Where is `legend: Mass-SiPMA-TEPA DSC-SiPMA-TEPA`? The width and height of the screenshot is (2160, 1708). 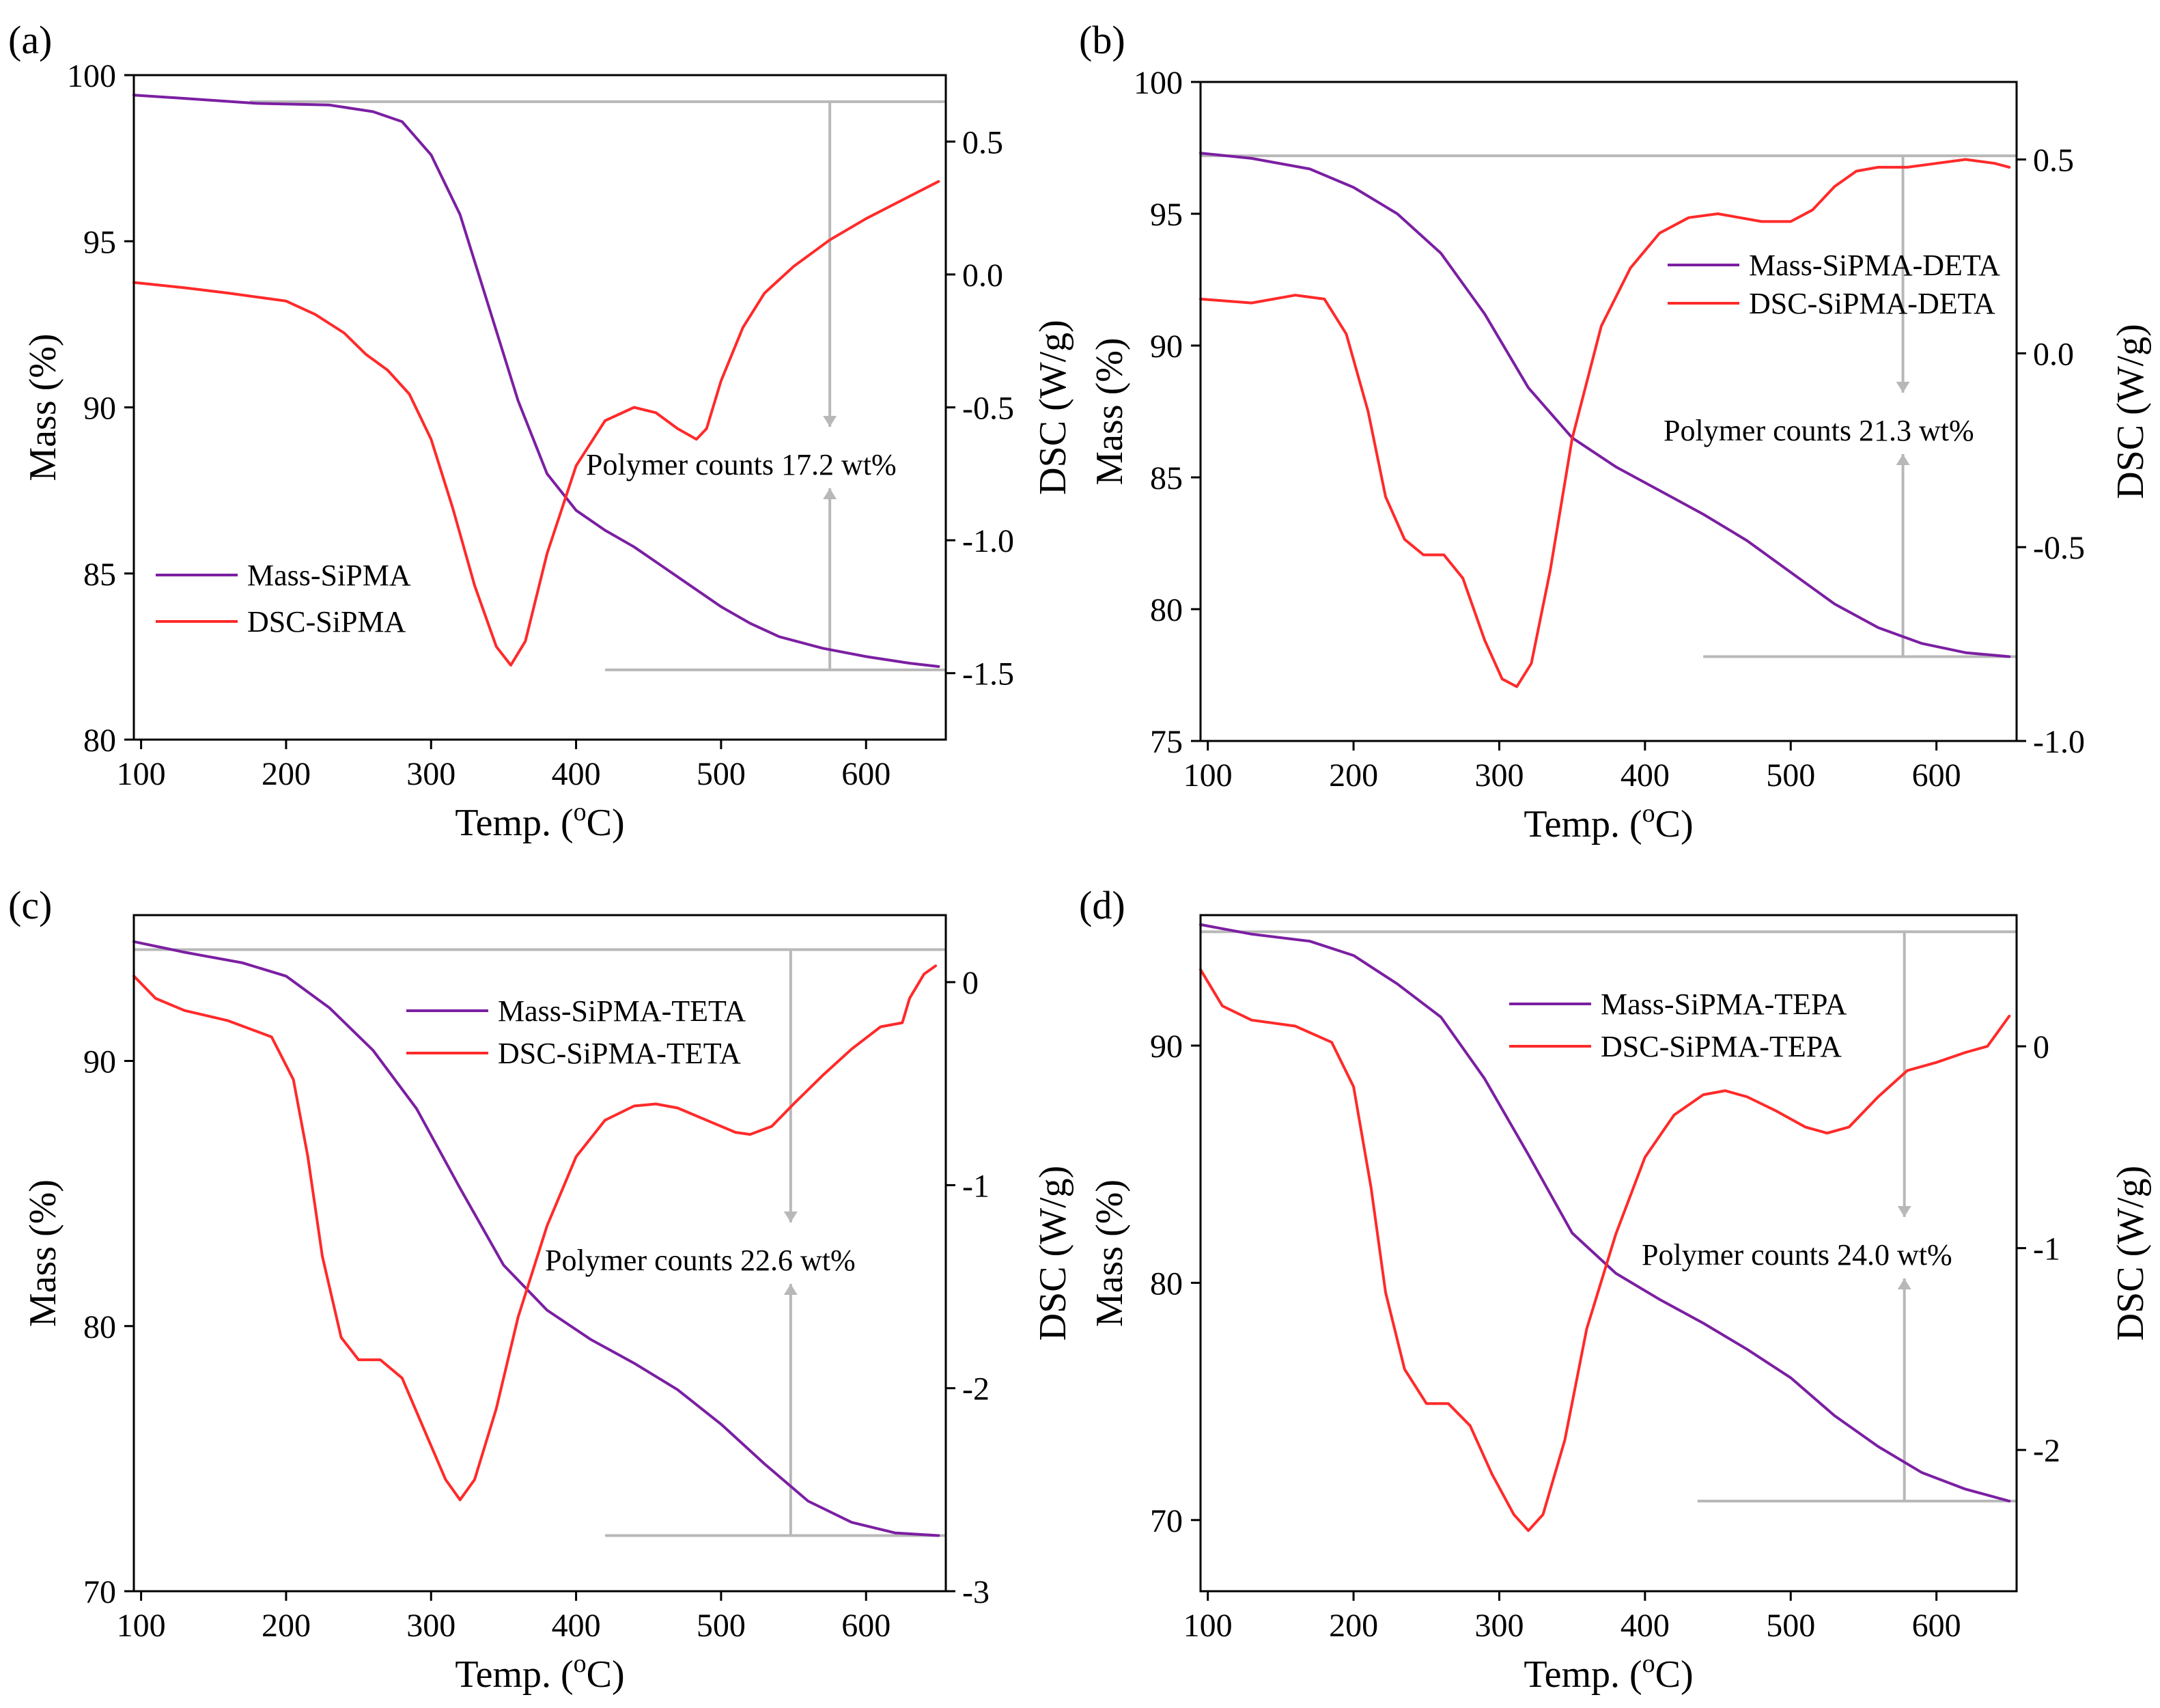 legend: Mass-SiPMA-TEPA DSC-SiPMA-TEPA is located at coordinates (1678, 1025).